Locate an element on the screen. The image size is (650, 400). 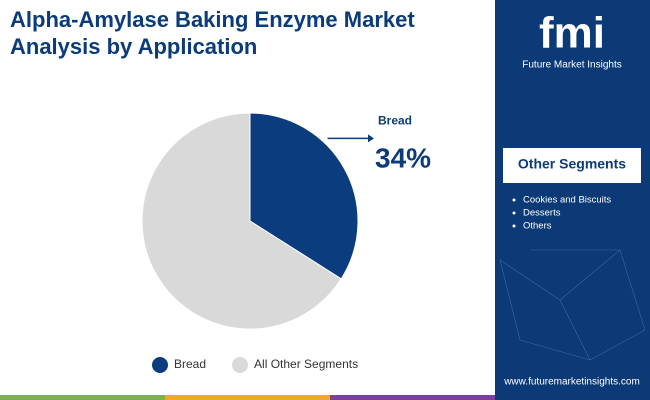
callout-arrow is located at coordinates (371, 138).